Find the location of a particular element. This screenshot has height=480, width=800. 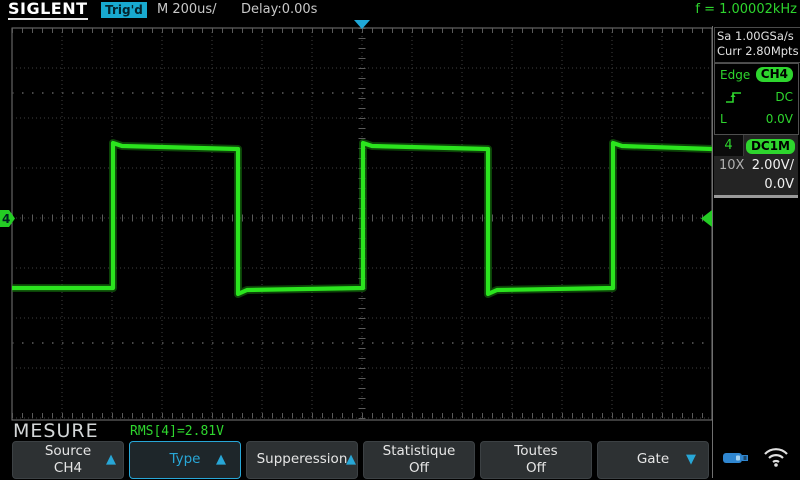

button-label: Statistique is located at coordinates (419, 451).